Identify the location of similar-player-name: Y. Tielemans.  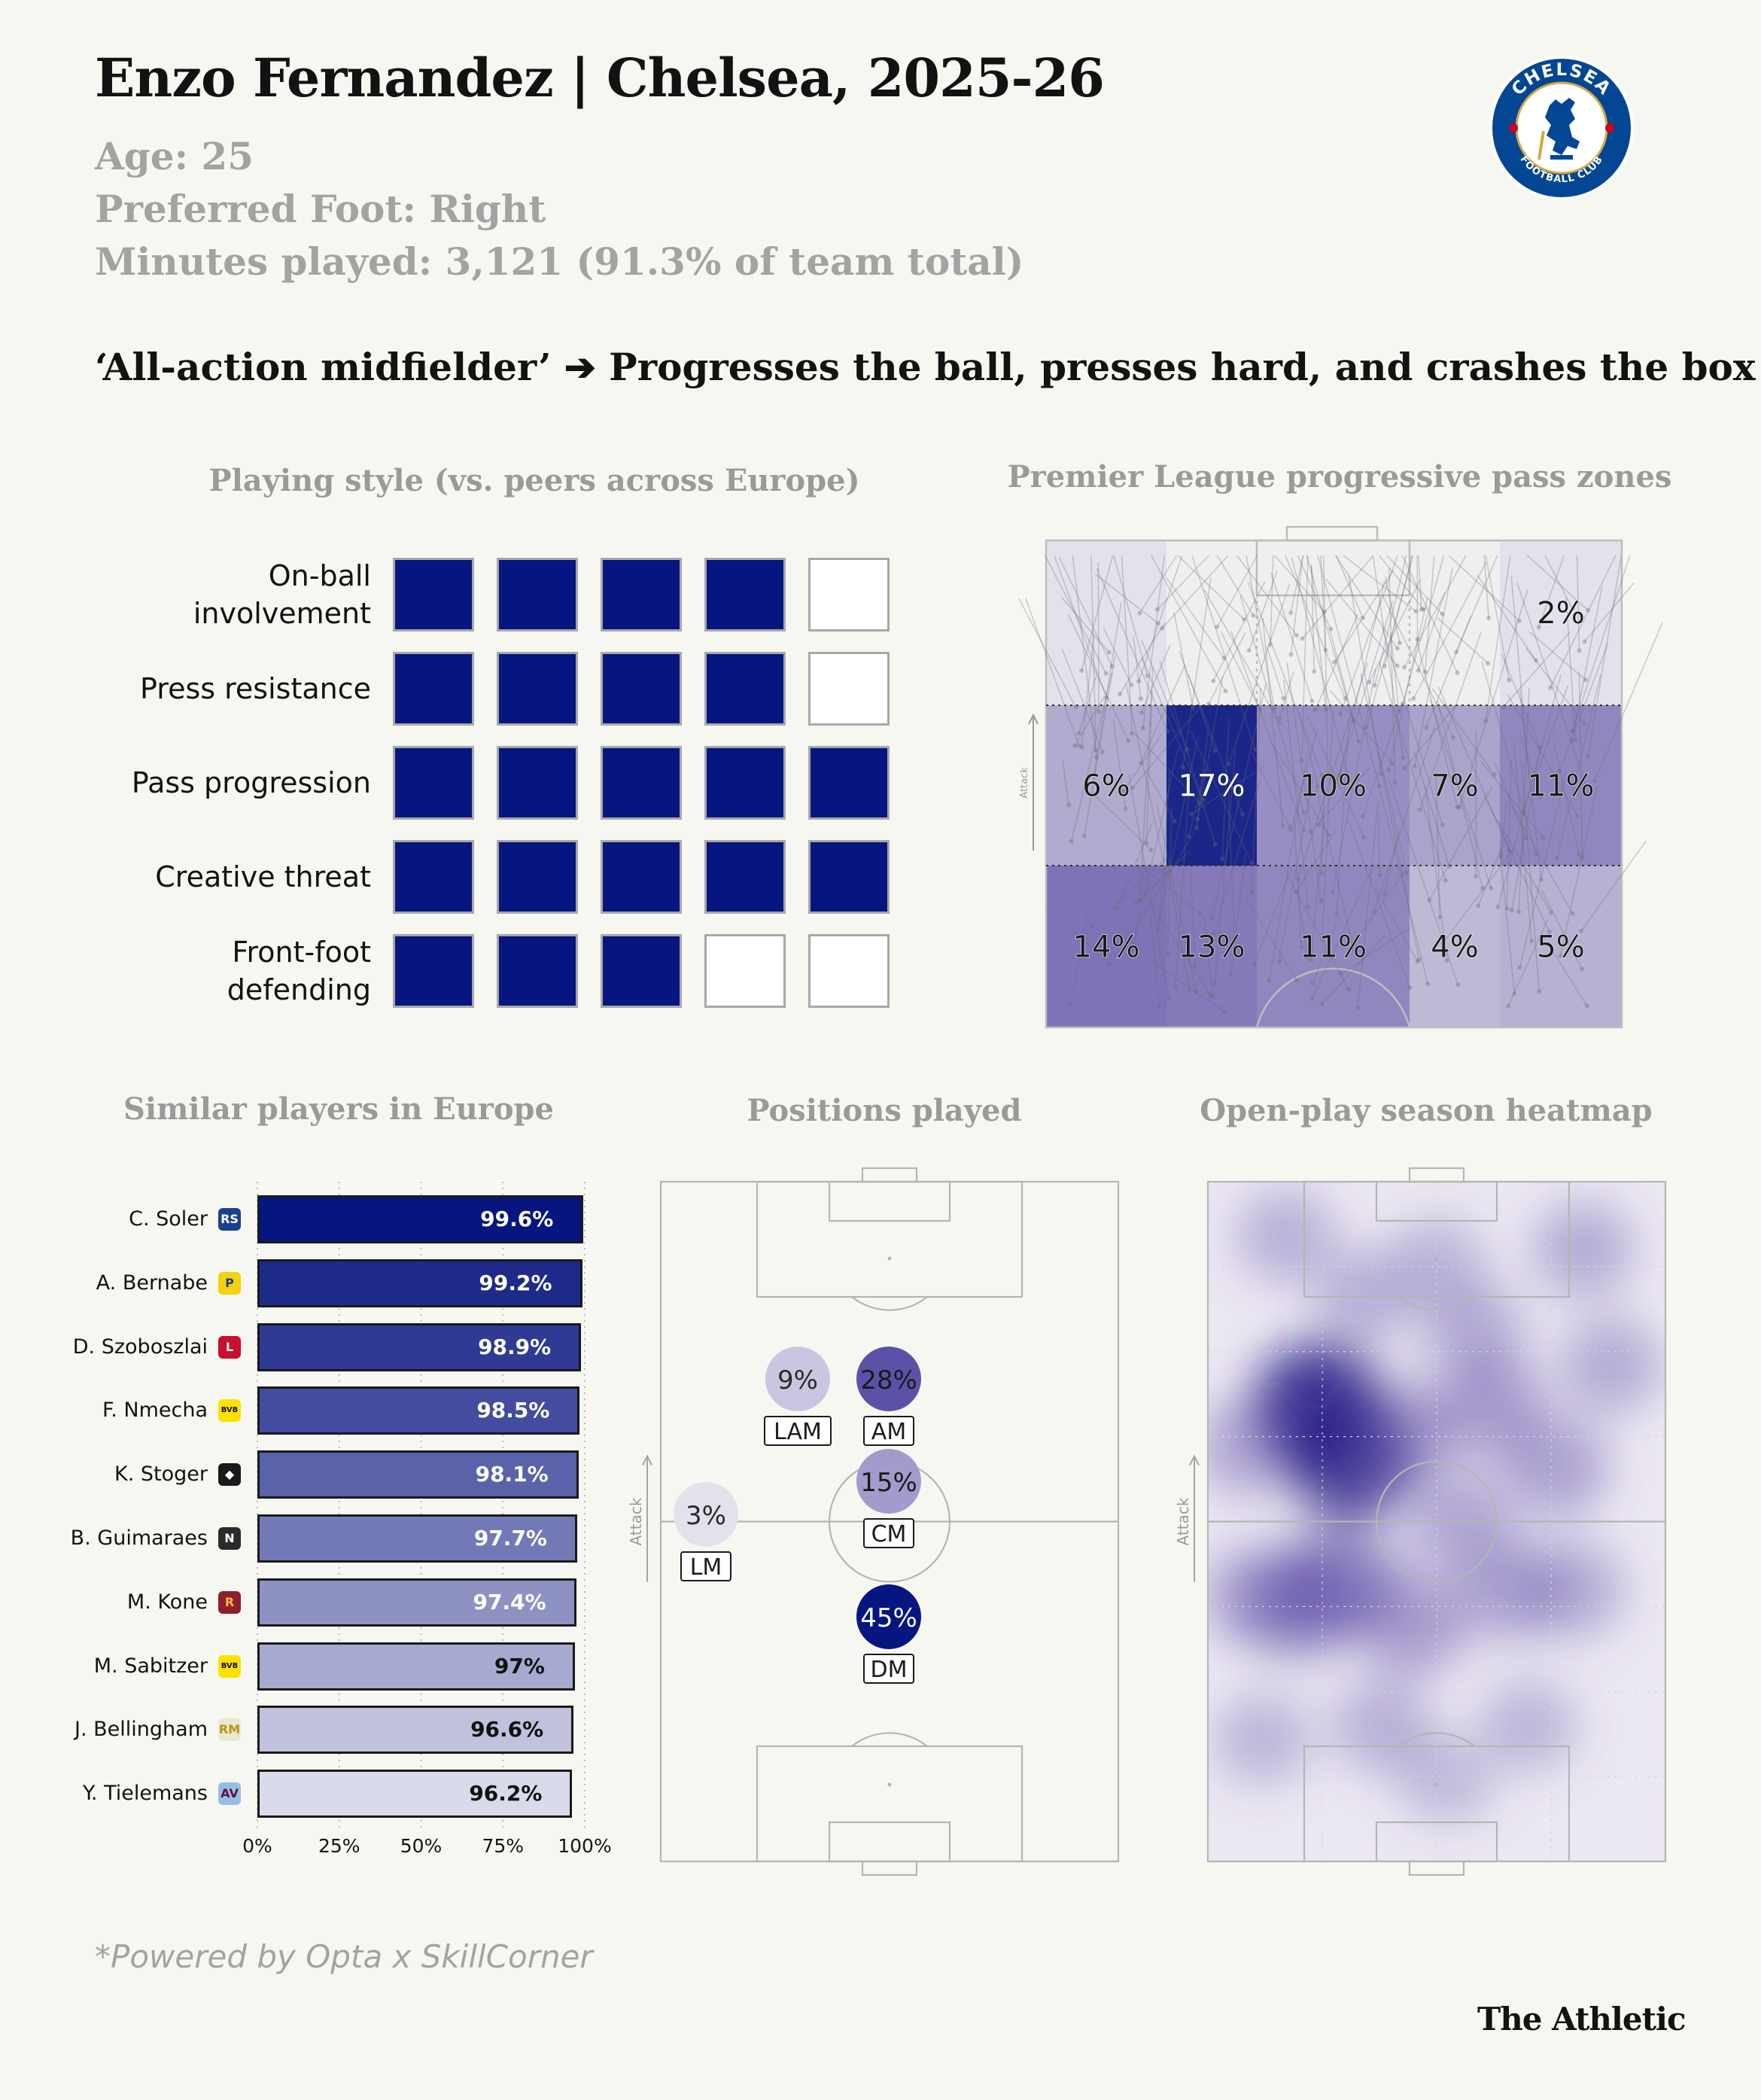
(145, 1794).